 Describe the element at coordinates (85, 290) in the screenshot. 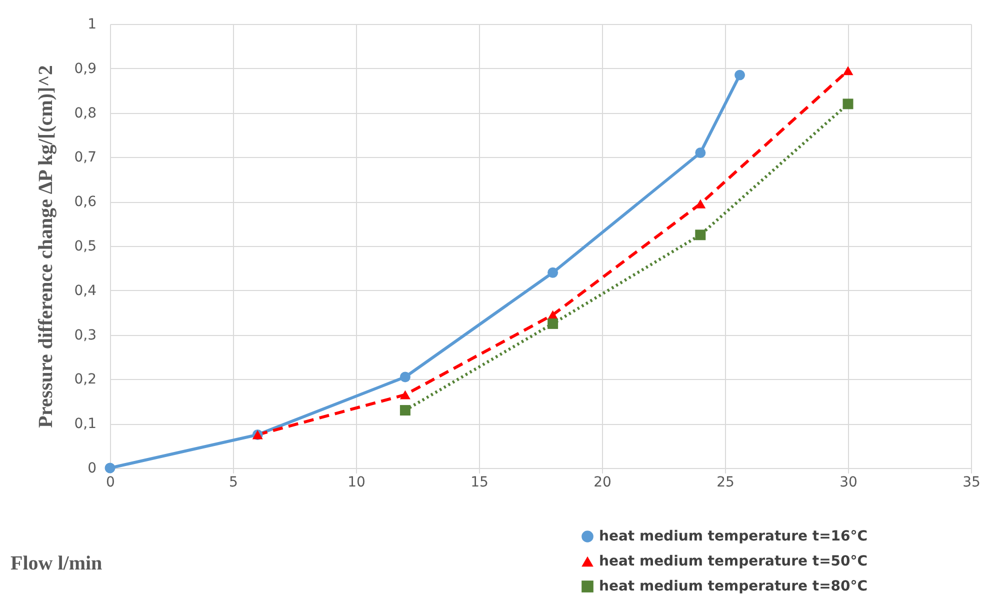

I see `y-tick-label: 0,4` at that location.